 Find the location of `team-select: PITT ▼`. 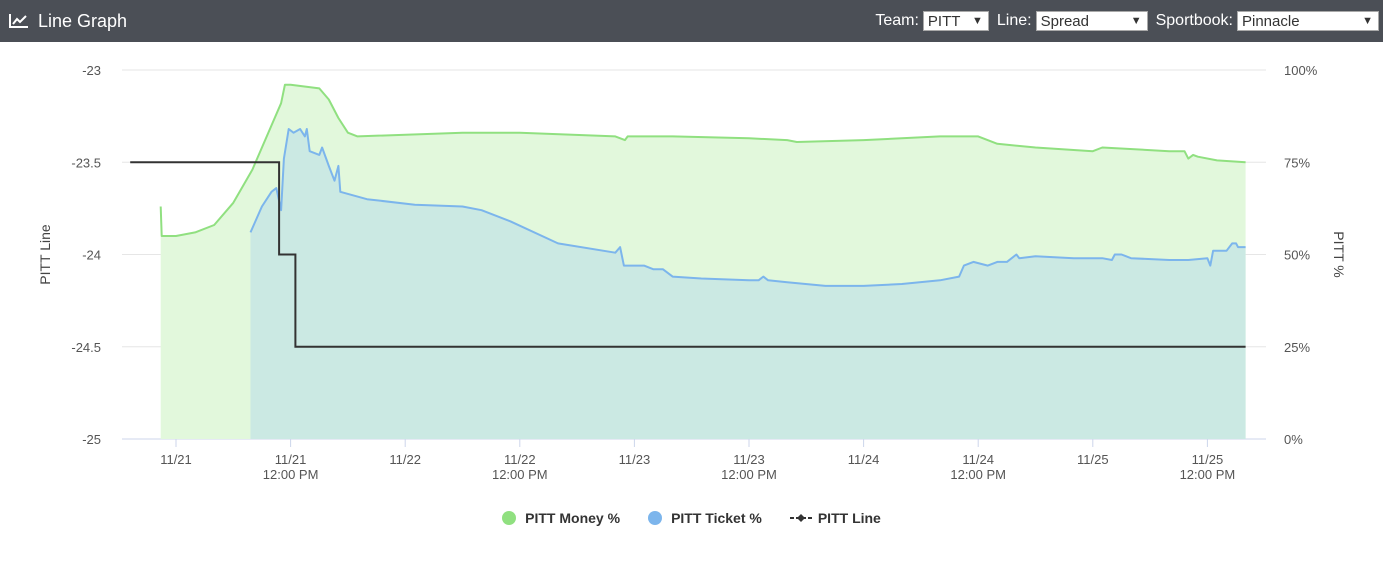

team-select: PITT ▼ is located at coordinates (955, 21).